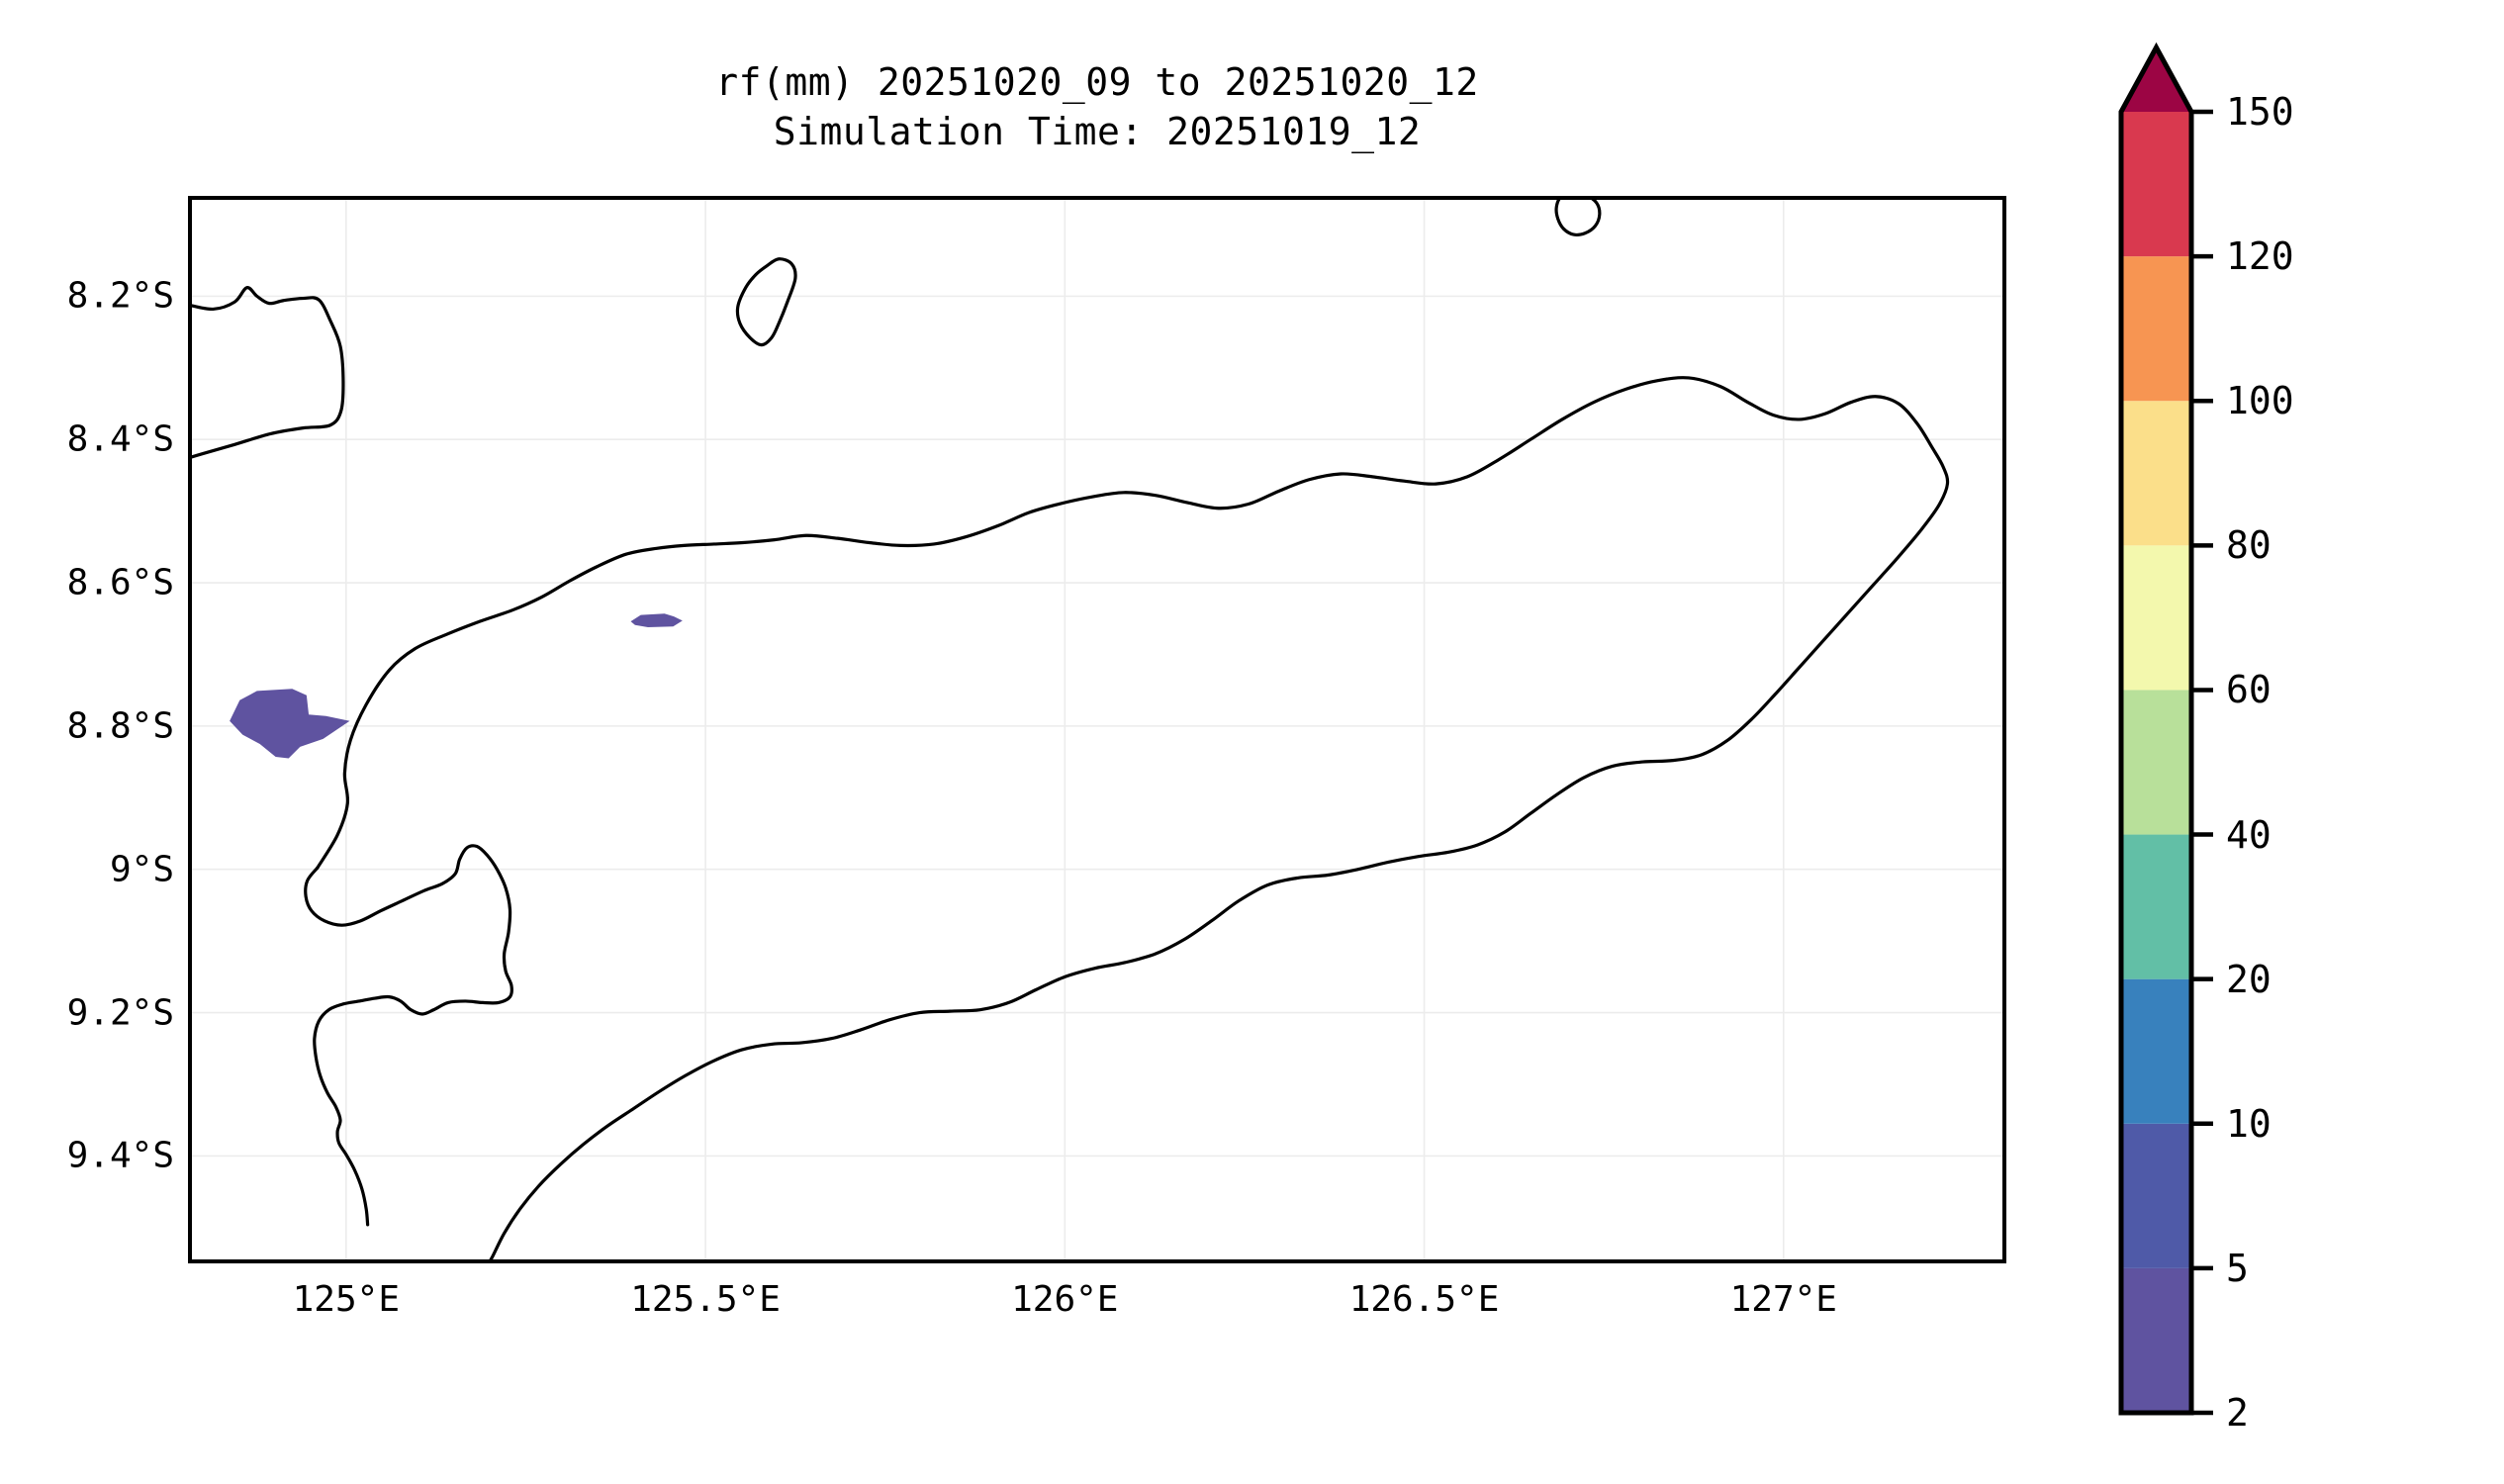  What do you see at coordinates (2202, 762) in the screenshot?
I see `colorbar-ticks` at bounding box center [2202, 762].